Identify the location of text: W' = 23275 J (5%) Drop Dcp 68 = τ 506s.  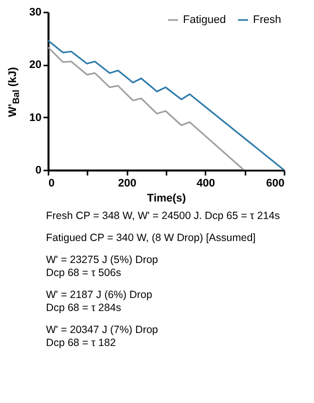
(103, 267).